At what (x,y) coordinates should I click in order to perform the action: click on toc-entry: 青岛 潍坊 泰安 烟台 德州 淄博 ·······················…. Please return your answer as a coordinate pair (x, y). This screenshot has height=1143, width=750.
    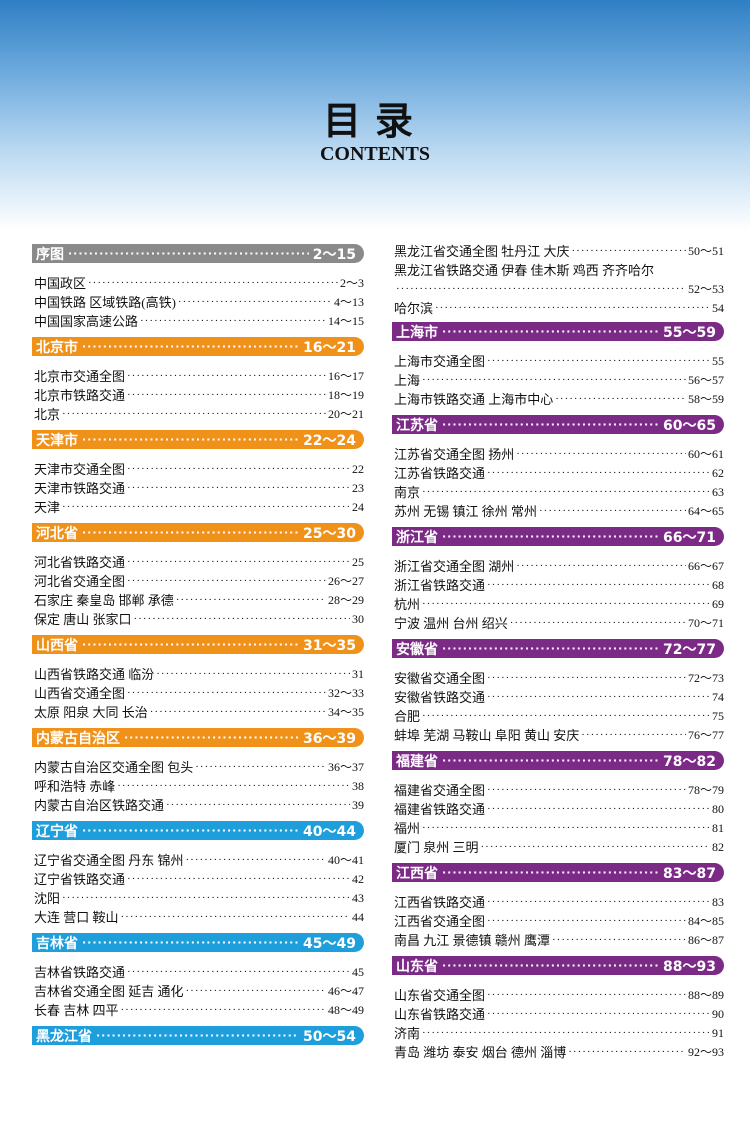
    Looking at the image, I should click on (559, 1052).